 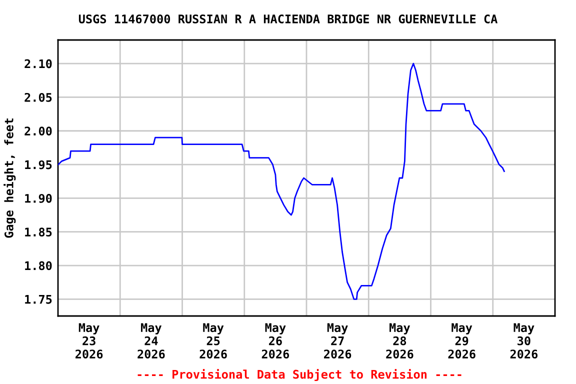 I want to click on x-tick-label: May 23 2026, so click(x=89, y=341).